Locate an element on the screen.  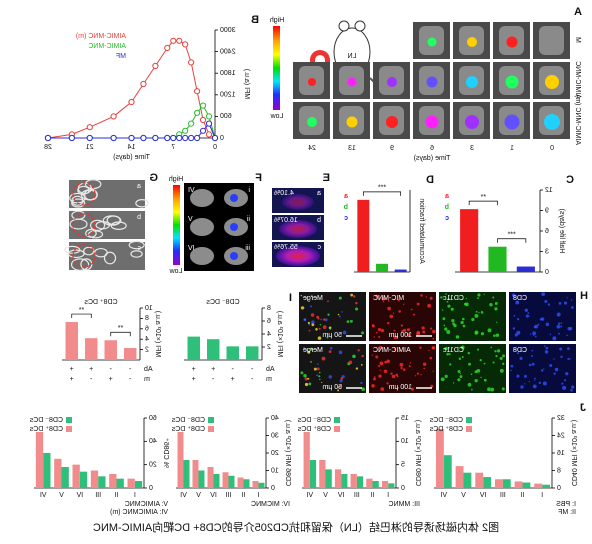
time-label: 9 is located at coordinates (392, 148).